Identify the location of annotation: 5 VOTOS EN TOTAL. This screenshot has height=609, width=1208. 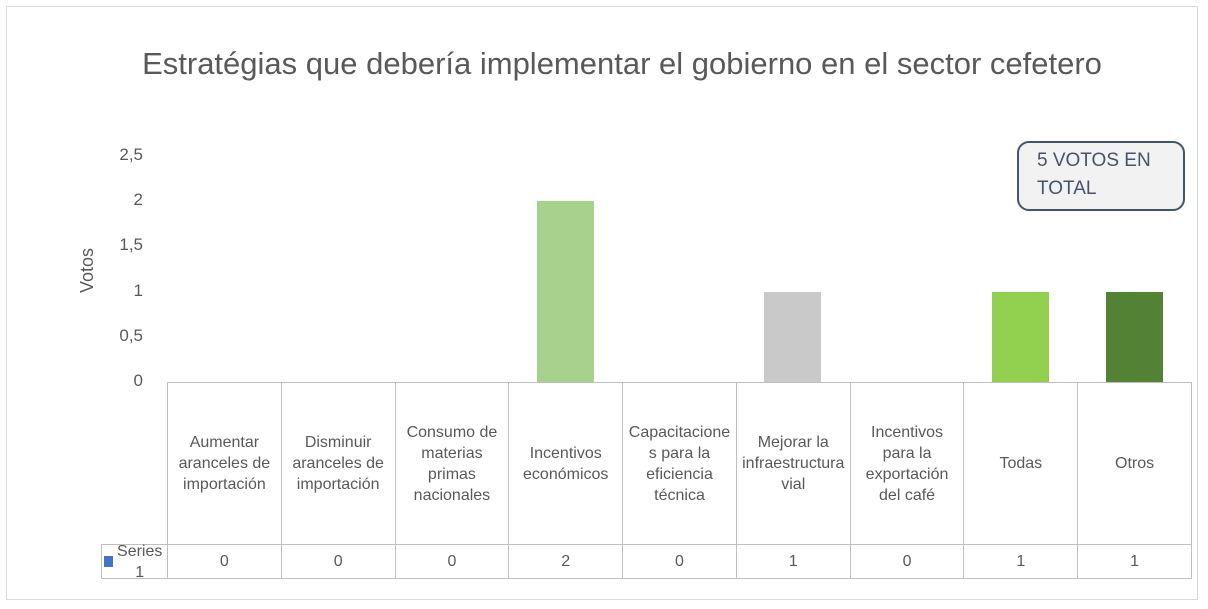
(1101, 176).